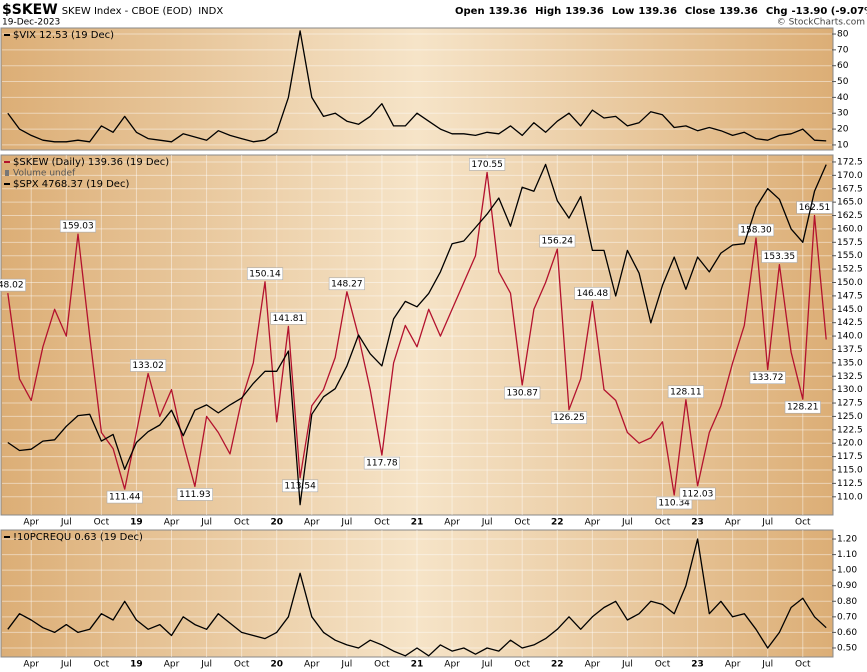  What do you see at coordinates (127, 11) in the screenshot?
I see `security-name: SKEW Index - CBOE (EOD)` at bounding box center [127, 11].